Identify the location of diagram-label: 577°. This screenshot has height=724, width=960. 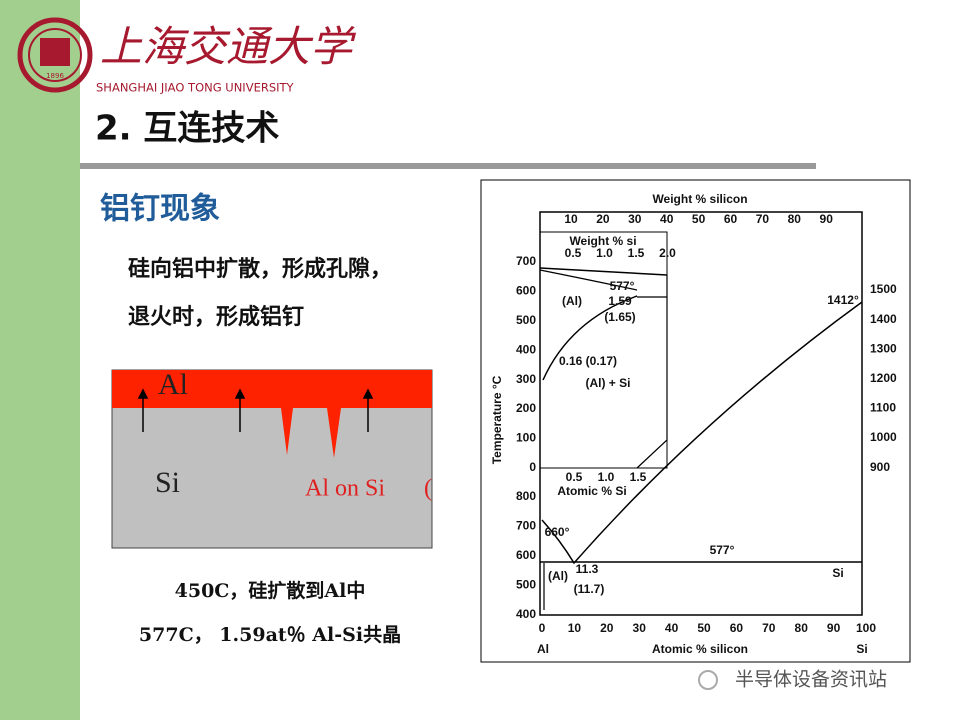
(722, 550).